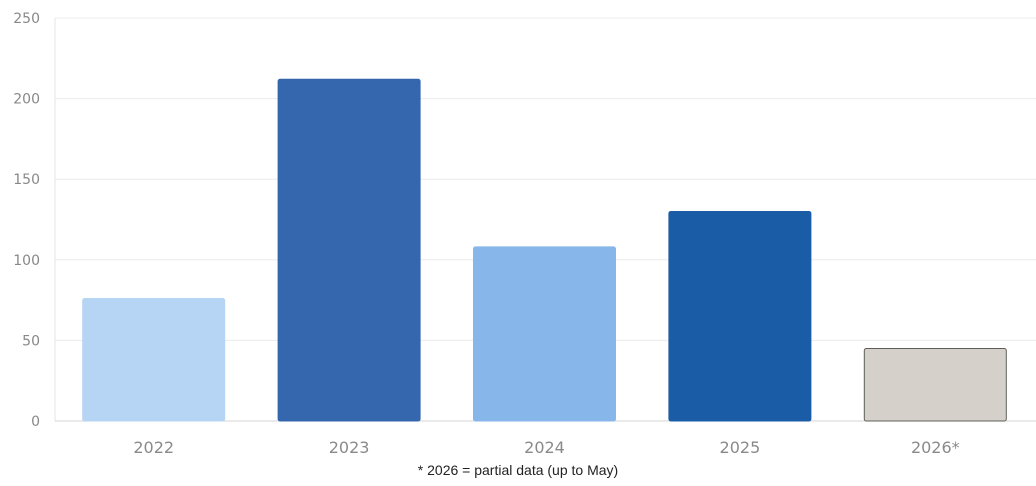 The height and width of the screenshot is (486, 1036). What do you see at coordinates (26, 220) in the screenshot?
I see `y-axis-ticks: 0 50 100 150 200 250` at bounding box center [26, 220].